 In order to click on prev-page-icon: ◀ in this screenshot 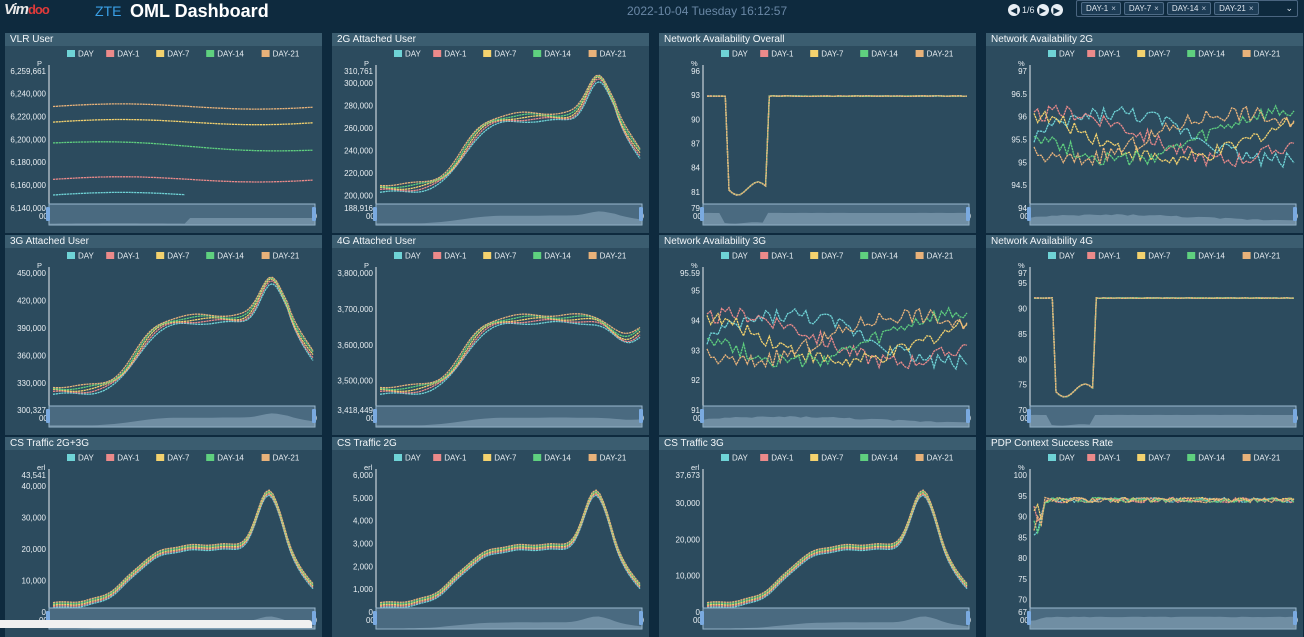, I will do `click(1014, 10)`.